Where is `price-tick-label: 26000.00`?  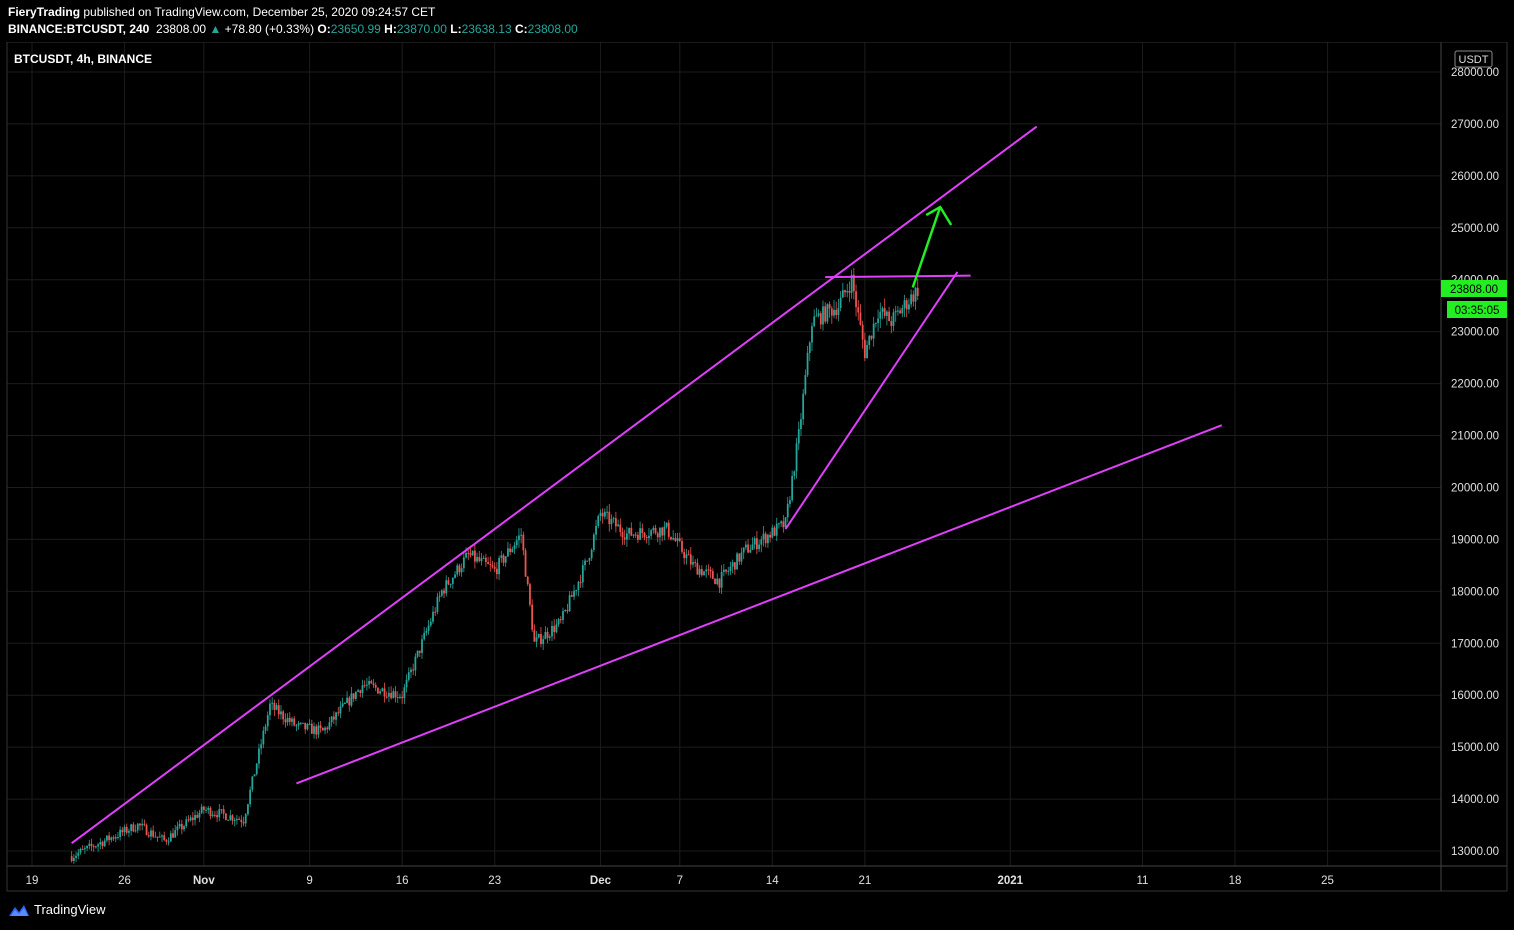 price-tick-label: 26000.00 is located at coordinates (1475, 177).